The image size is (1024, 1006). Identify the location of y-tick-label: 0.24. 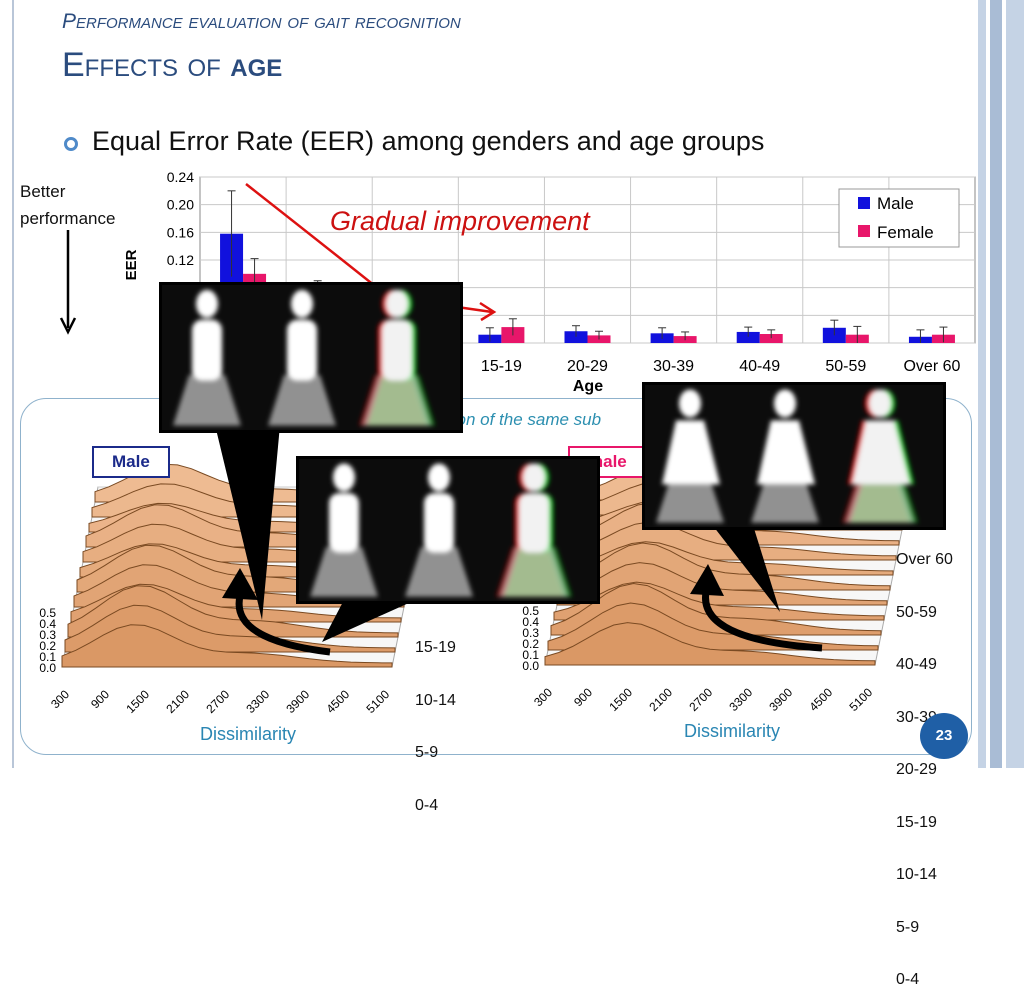
(180, 177).